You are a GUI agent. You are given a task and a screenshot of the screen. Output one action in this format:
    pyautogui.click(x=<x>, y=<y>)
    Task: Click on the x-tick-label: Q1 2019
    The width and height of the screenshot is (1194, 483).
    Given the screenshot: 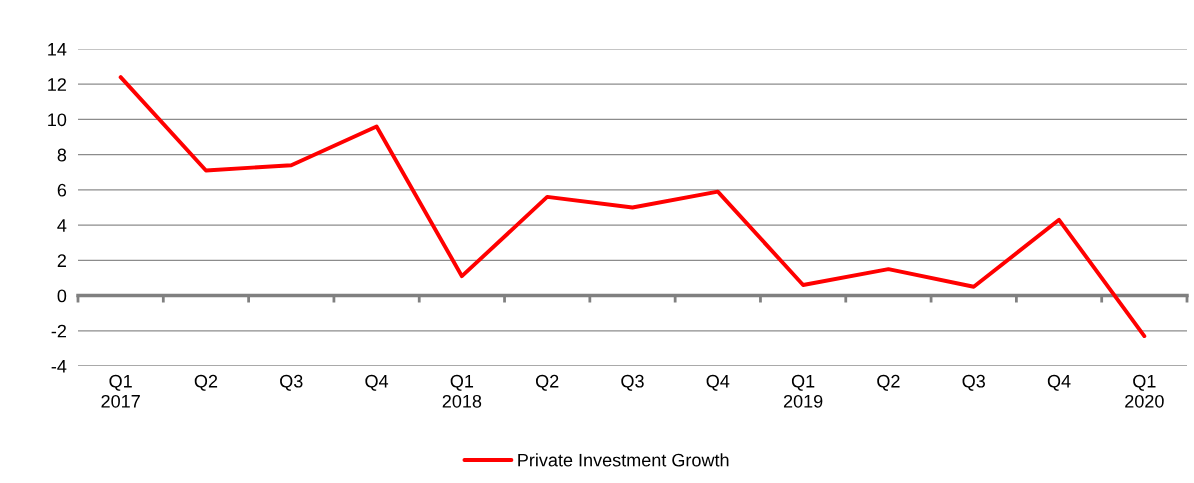 What is the action you would take?
    pyautogui.click(x=803, y=391)
    